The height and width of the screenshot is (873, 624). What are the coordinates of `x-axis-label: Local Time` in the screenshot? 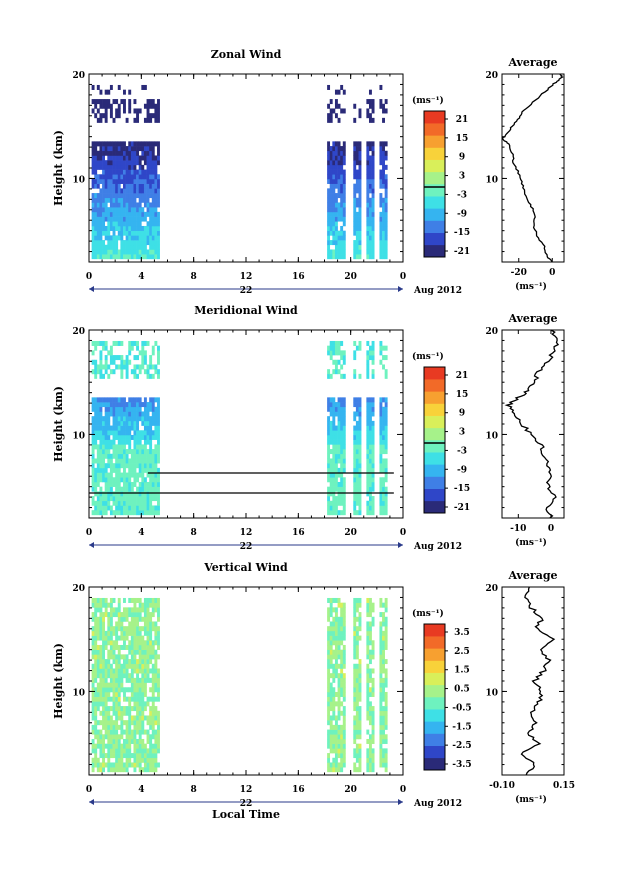 It's located at (246, 814).